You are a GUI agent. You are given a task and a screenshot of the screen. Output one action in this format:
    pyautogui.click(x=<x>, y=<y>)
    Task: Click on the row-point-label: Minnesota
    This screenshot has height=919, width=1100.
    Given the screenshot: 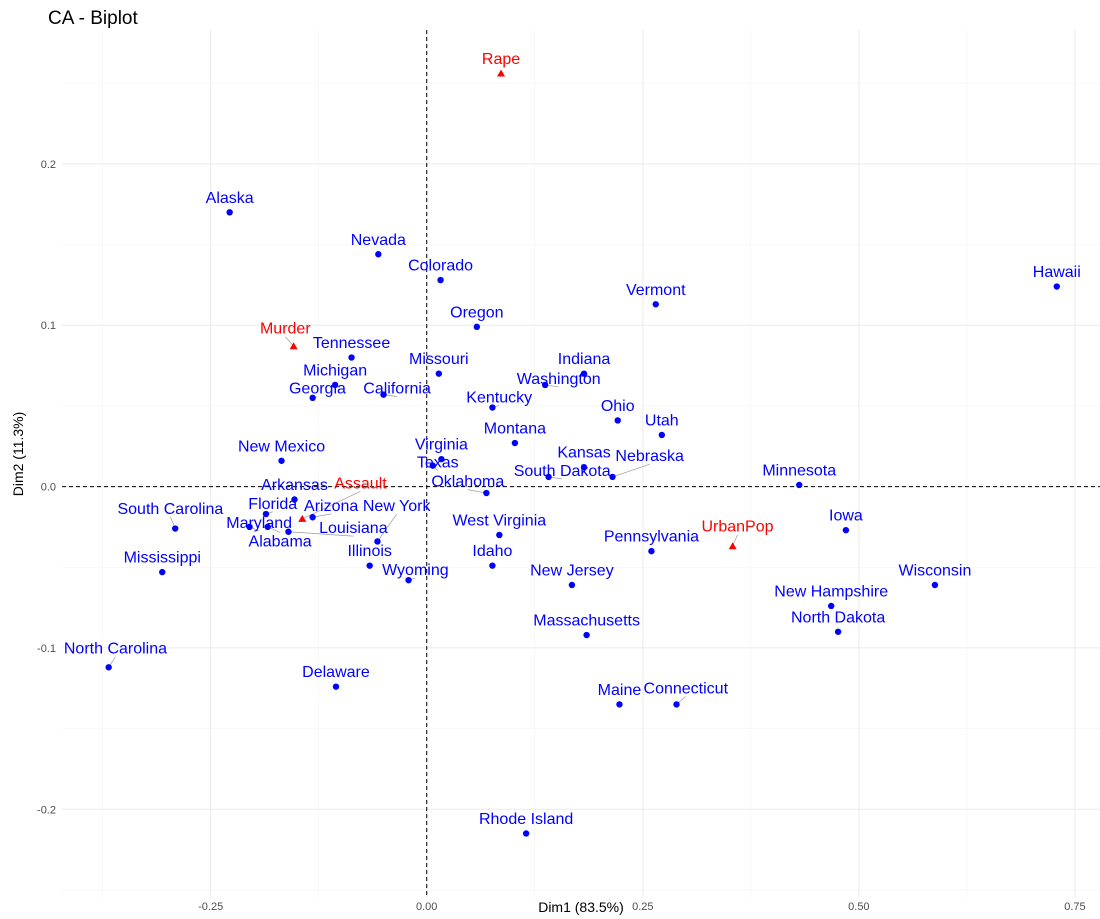 What is the action you would take?
    pyautogui.click(x=799, y=470)
    